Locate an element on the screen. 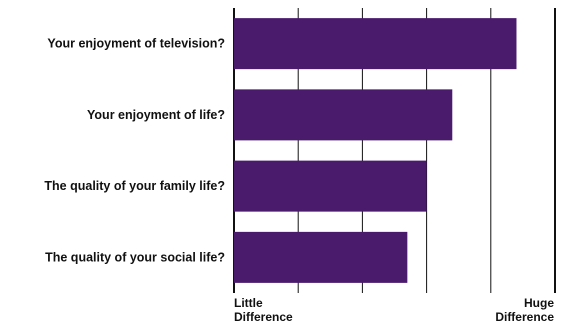 The width and height of the screenshot is (569, 327). axis-high-label-line2: Difference is located at coordinates (524, 317).